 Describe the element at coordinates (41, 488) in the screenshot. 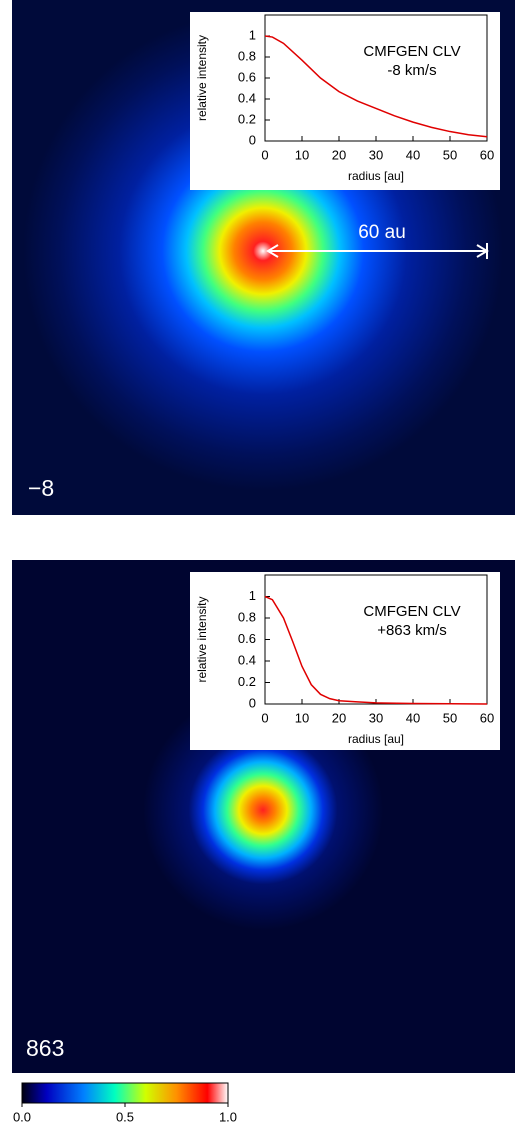

I see `panel-label: −8` at that location.